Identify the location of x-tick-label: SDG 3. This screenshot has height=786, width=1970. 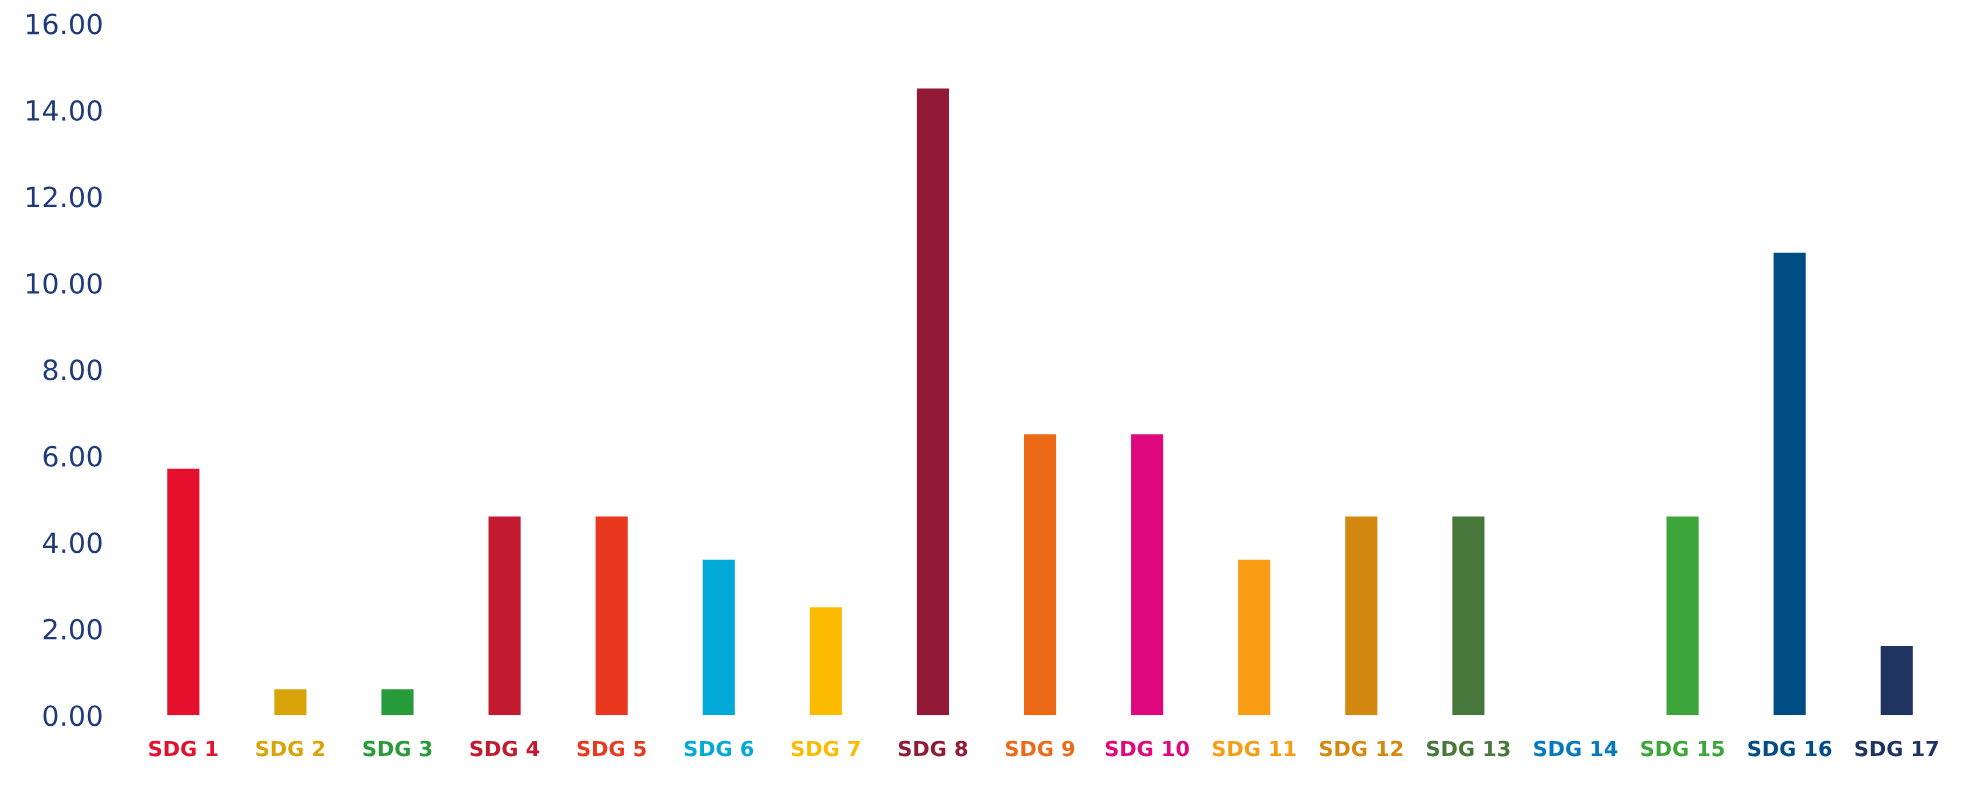
(397, 748).